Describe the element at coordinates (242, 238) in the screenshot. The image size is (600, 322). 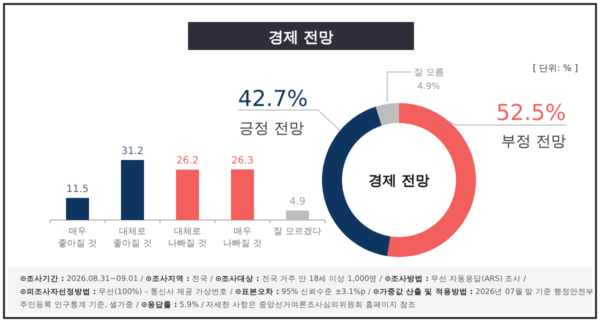
I see `x-tick-label: 매우 나빠질 것` at that location.